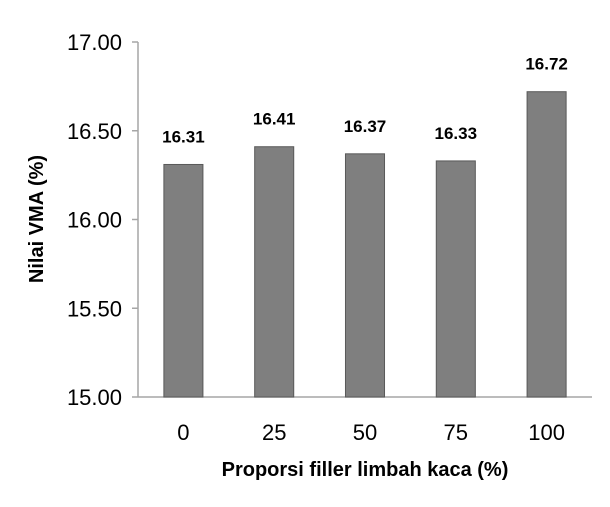 This screenshot has width=610, height=507. I want to click on y-tick-label: 15.50, so click(94, 308).